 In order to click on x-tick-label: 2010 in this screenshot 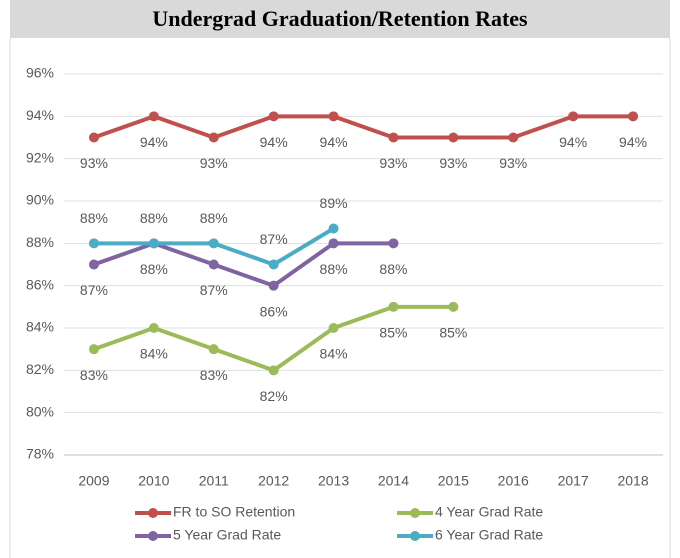, I will do `click(153, 481)`.